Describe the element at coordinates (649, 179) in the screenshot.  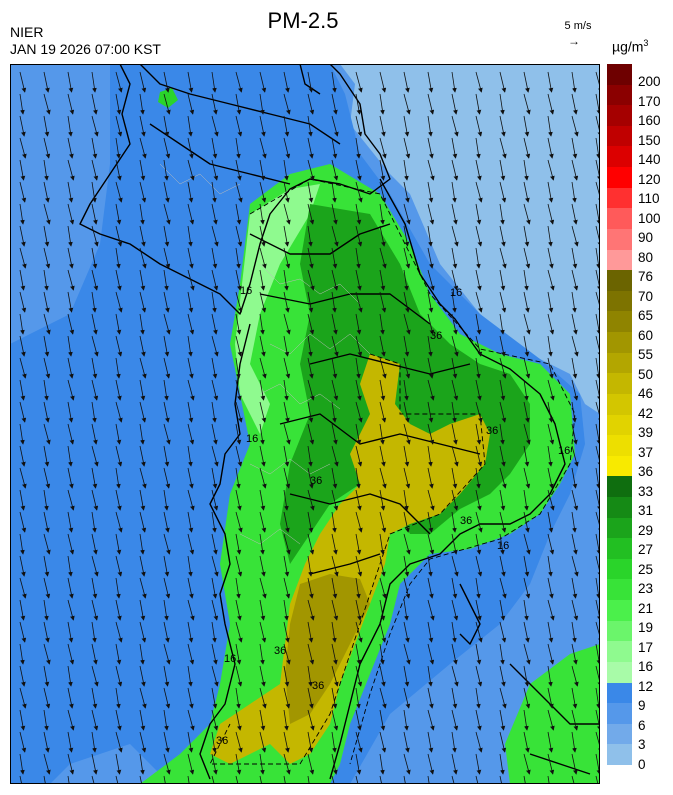
I see `legend-label: 120` at that location.